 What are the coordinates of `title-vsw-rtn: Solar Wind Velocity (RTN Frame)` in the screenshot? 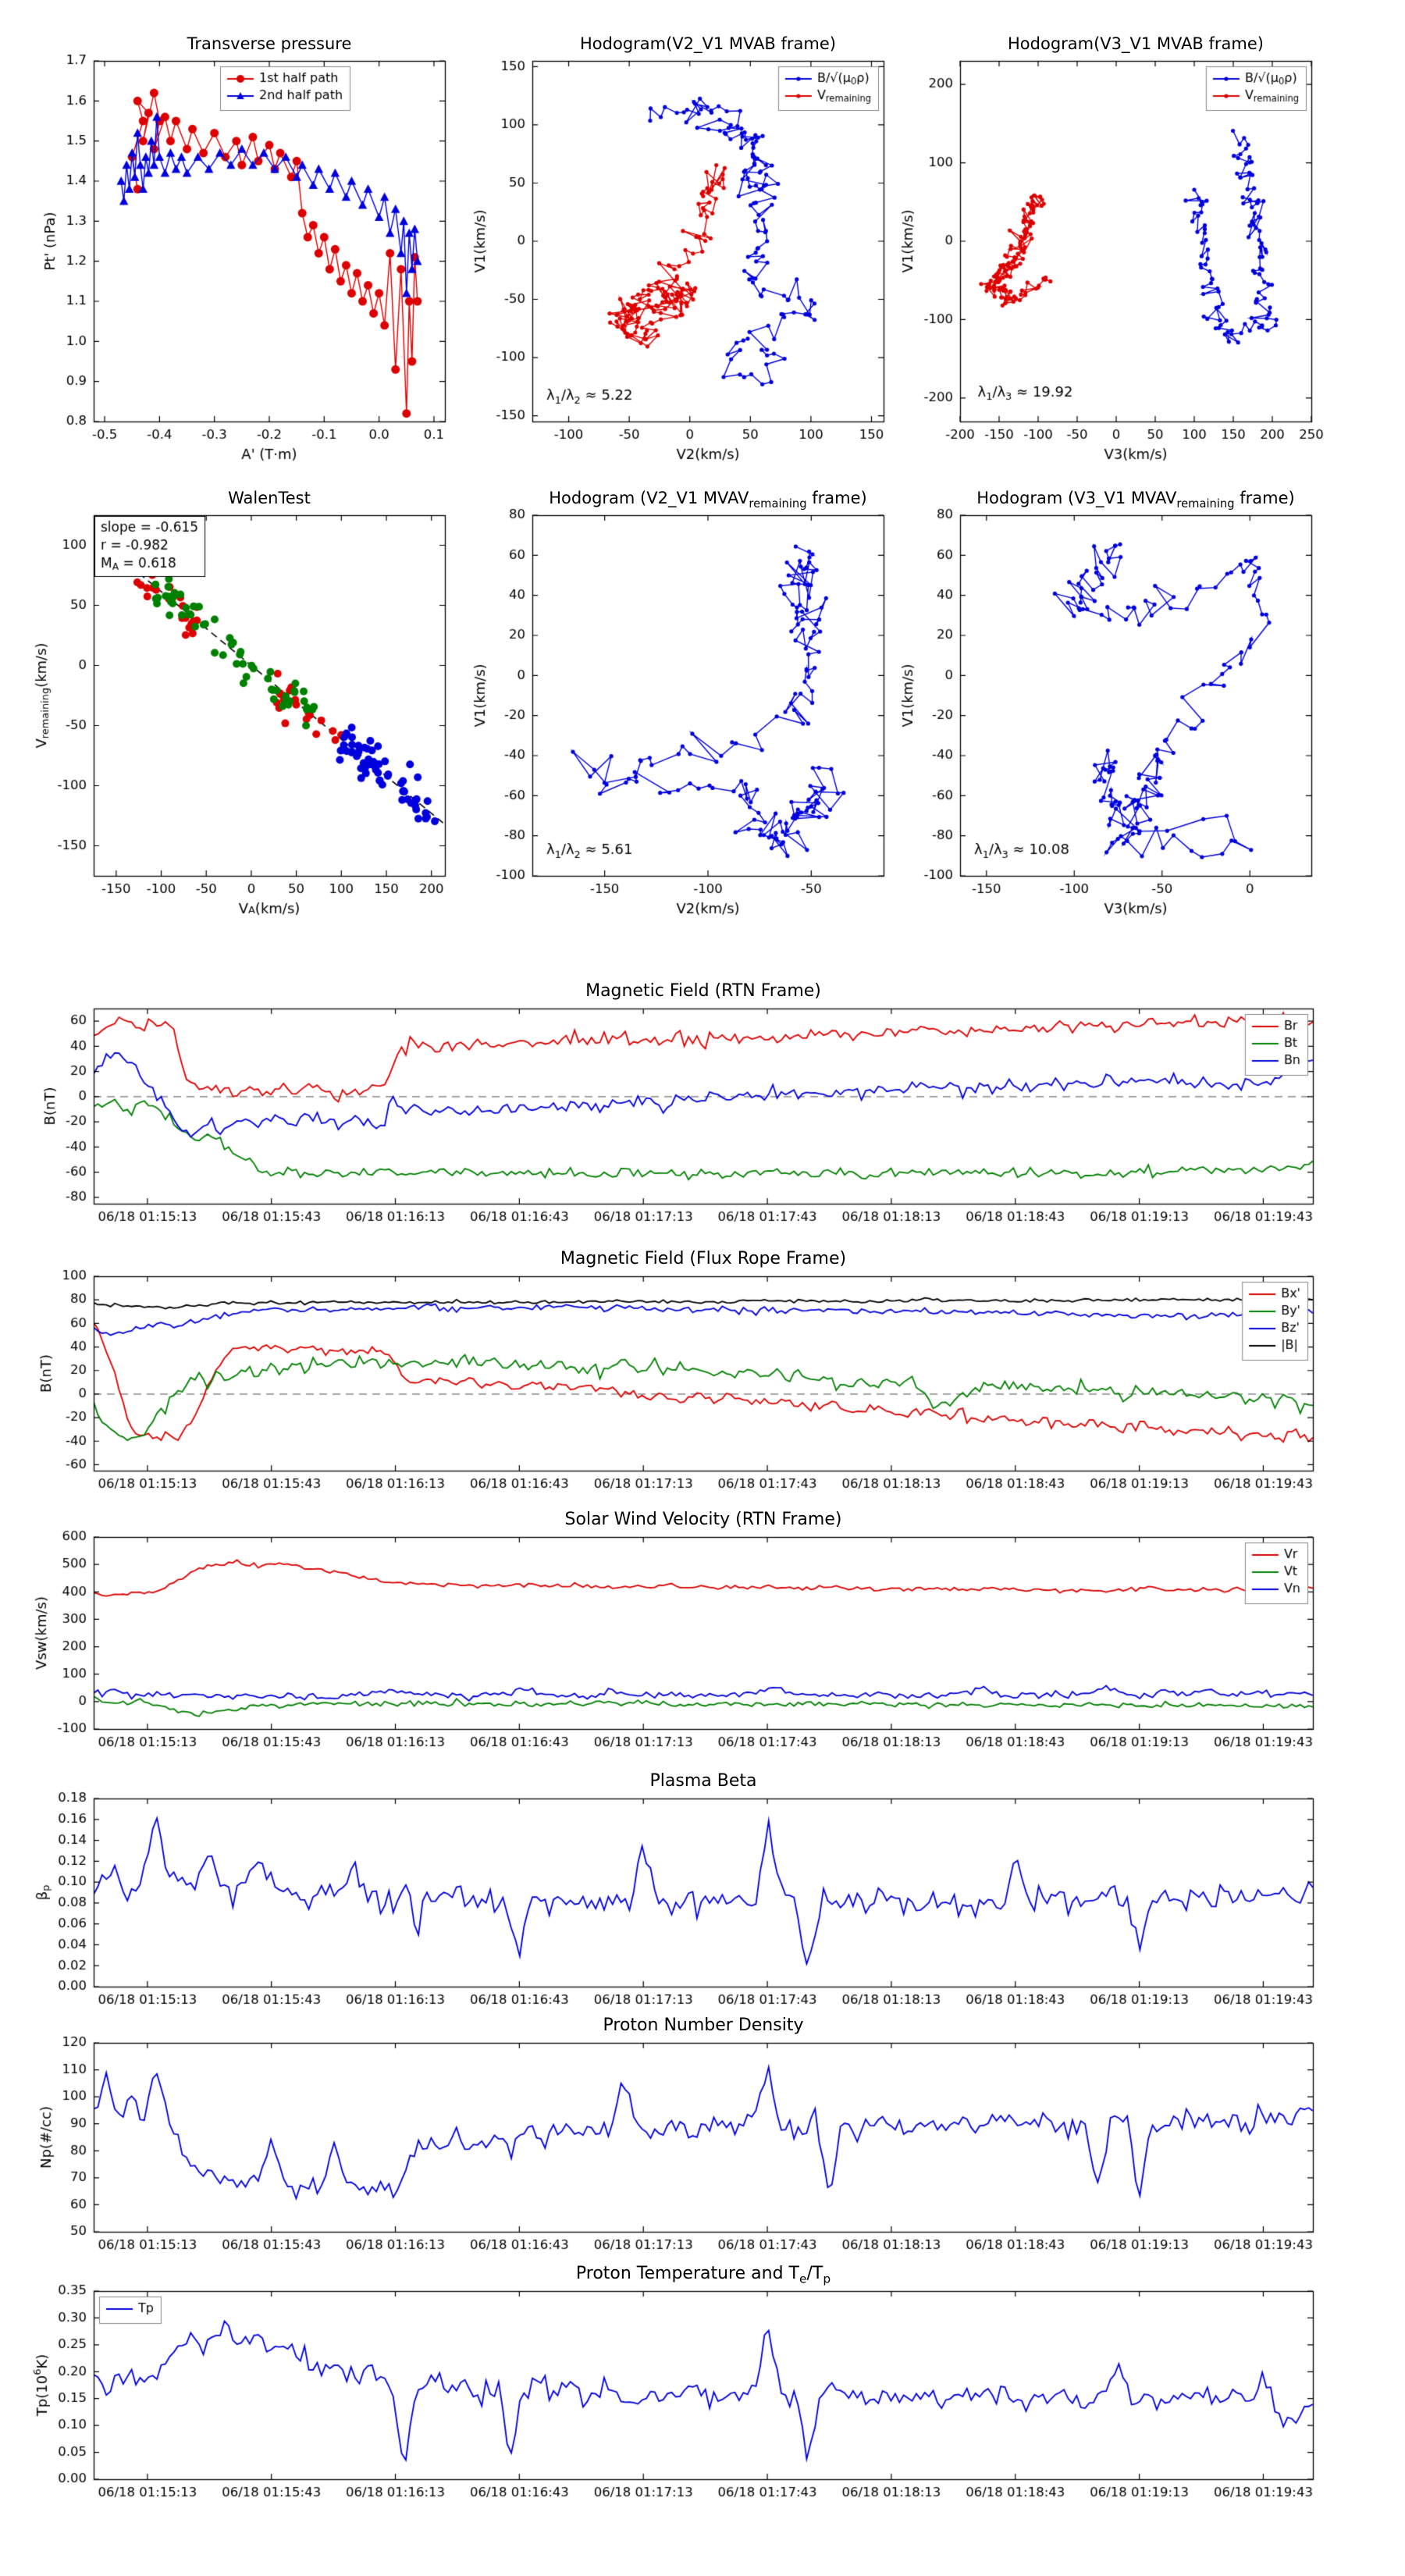 It's located at (703, 1519).